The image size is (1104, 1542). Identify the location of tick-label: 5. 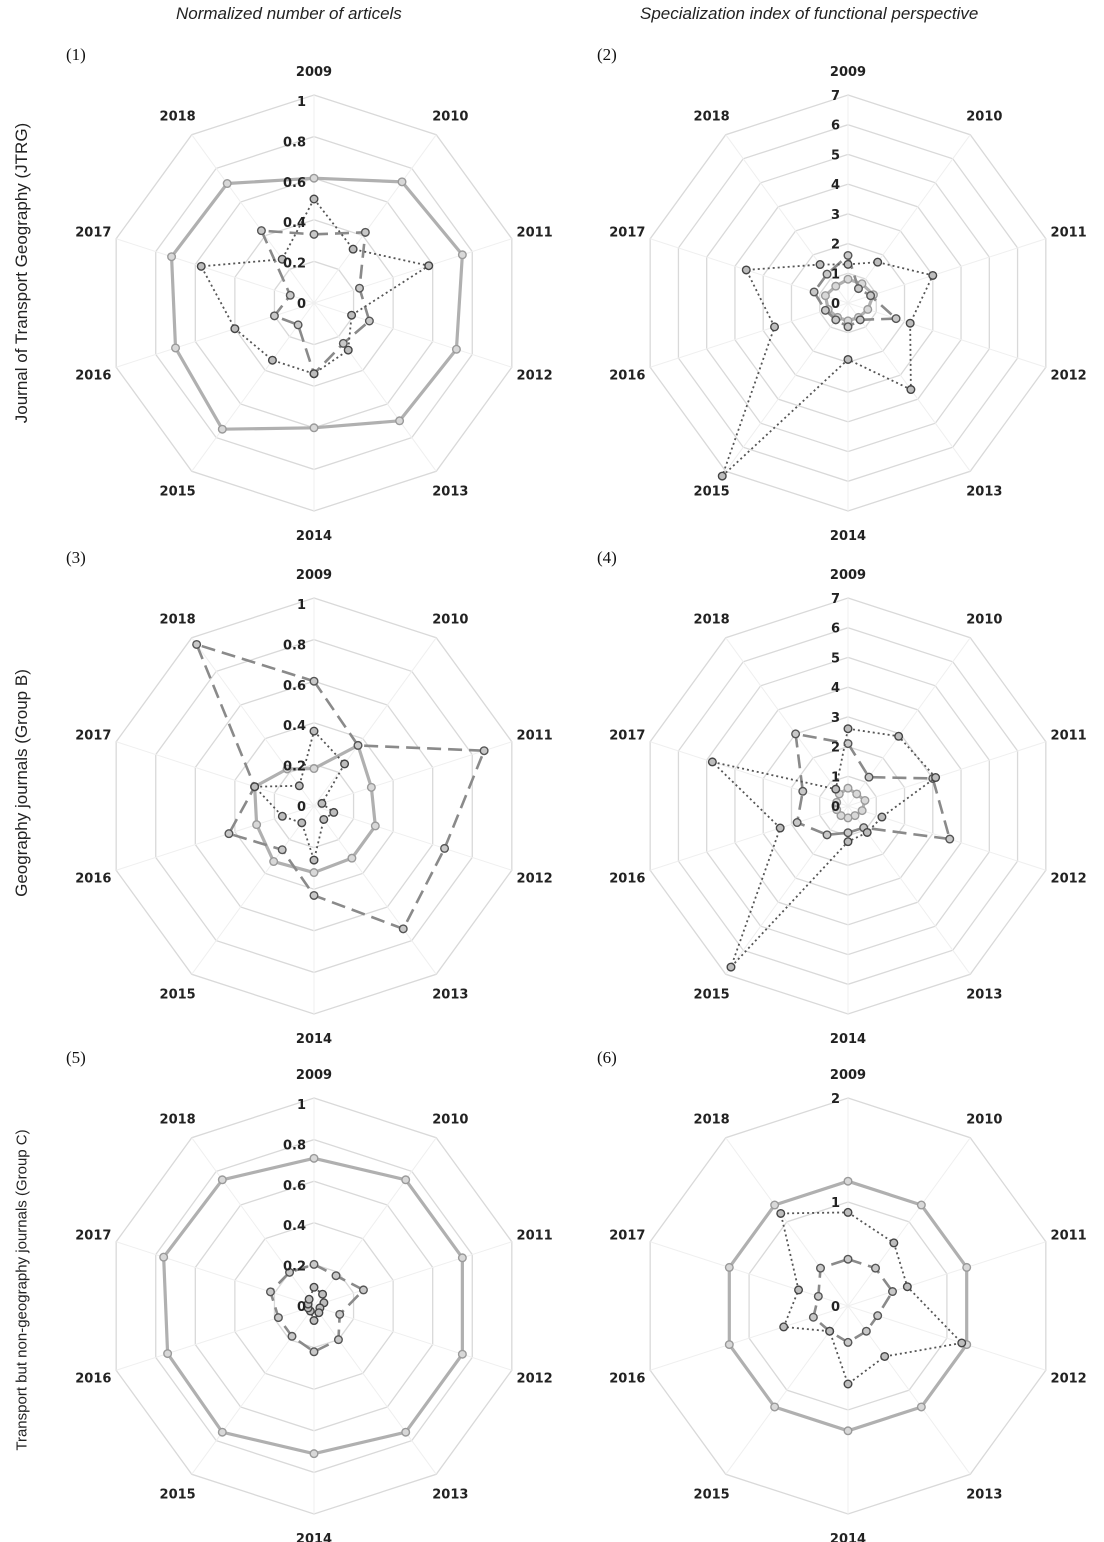
(835, 658).